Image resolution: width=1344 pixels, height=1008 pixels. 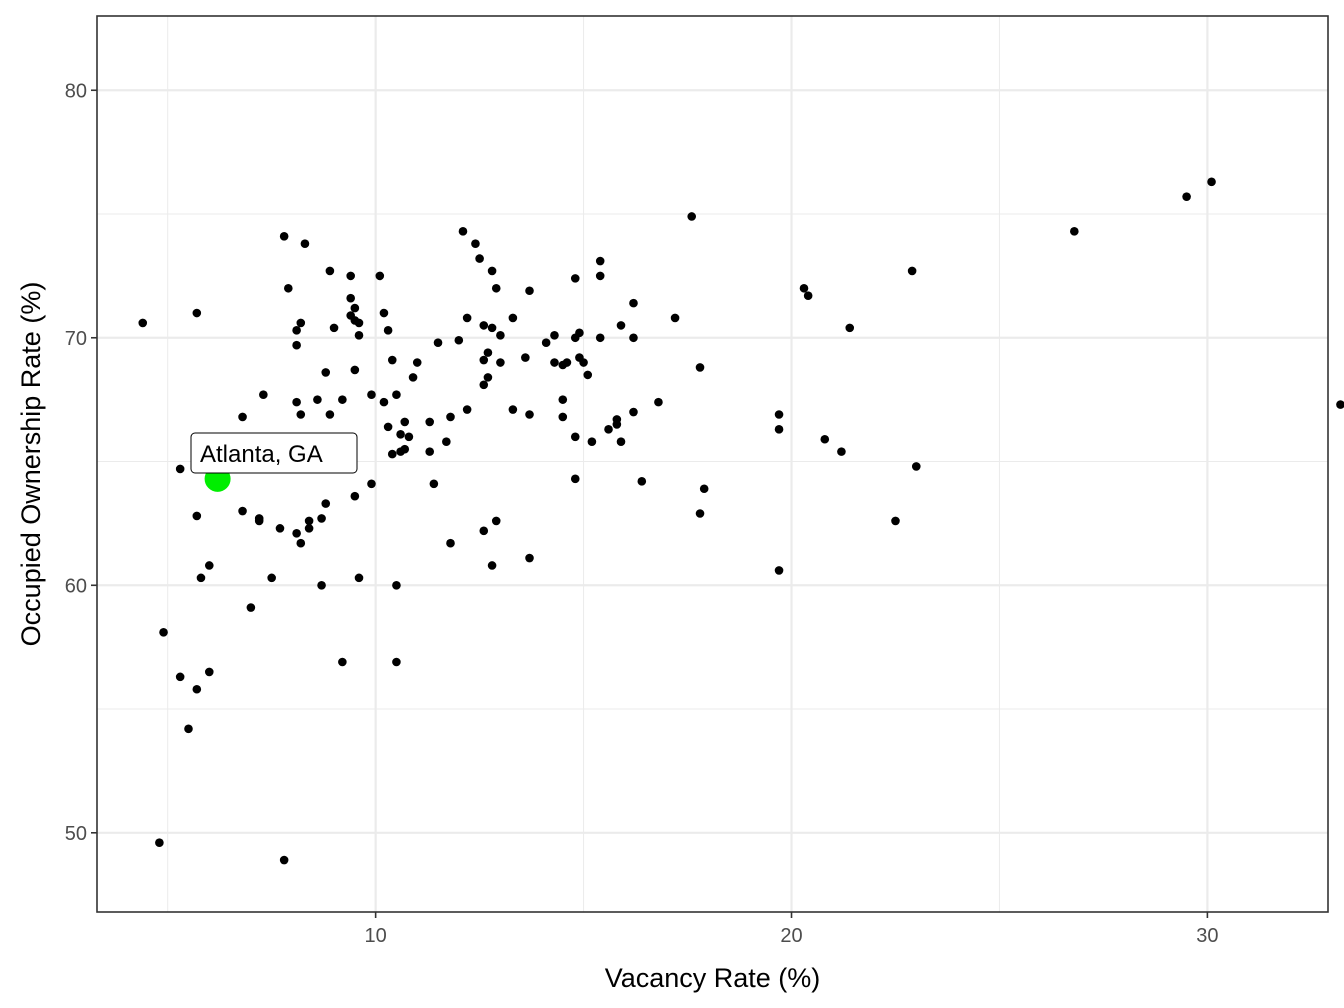 What do you see at coordinates (76, 339) in the screenshot?
I see `y-tick-label: 70` at bounding box center [76, 339].